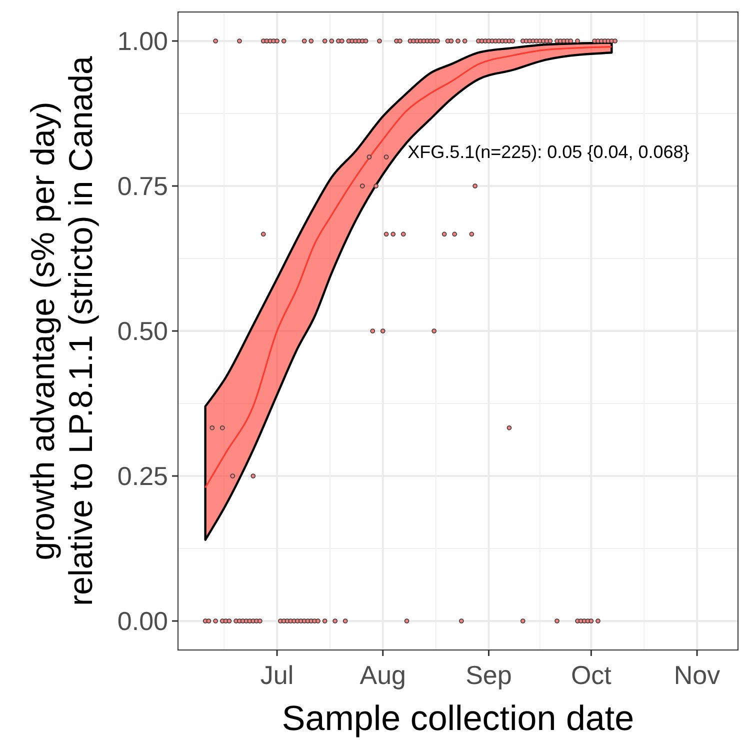 The width and height of the screenshot is (750, 750). I want to click on x-tick-label: Aug, so click(383, 675).